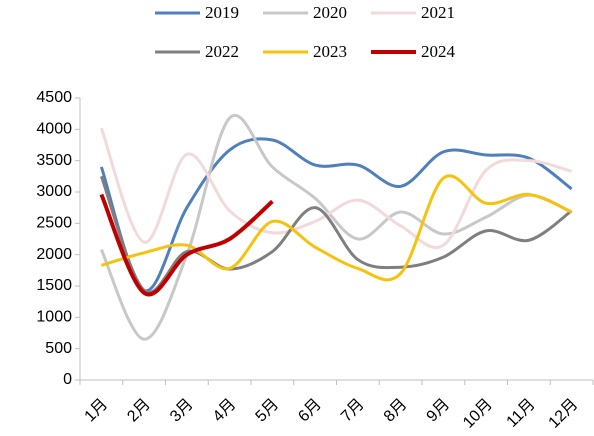  Describe the element at coordinates (521, 413) in the screenshot. I see `x-tick-label: 11月` at that location.